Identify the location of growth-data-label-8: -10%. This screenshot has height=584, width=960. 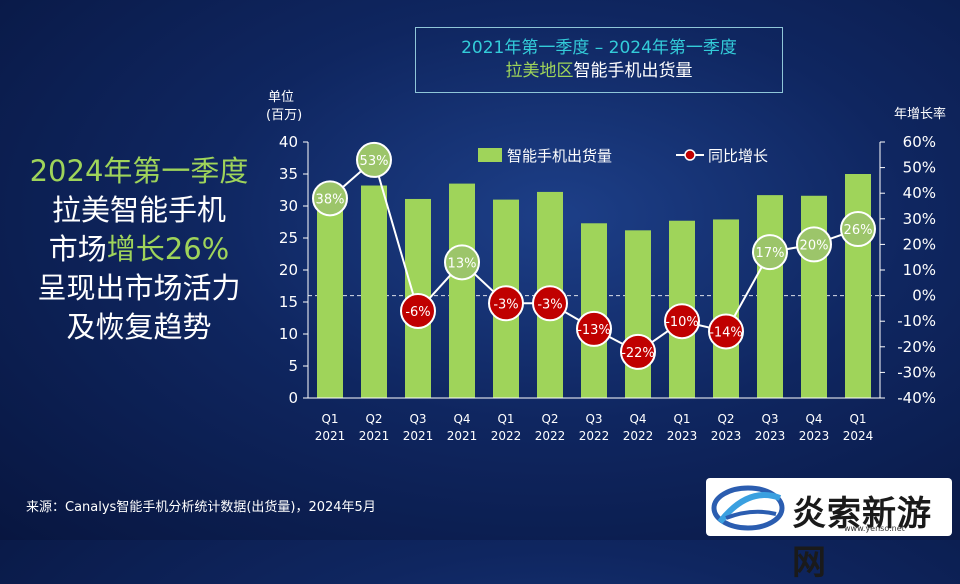
(682, 322).